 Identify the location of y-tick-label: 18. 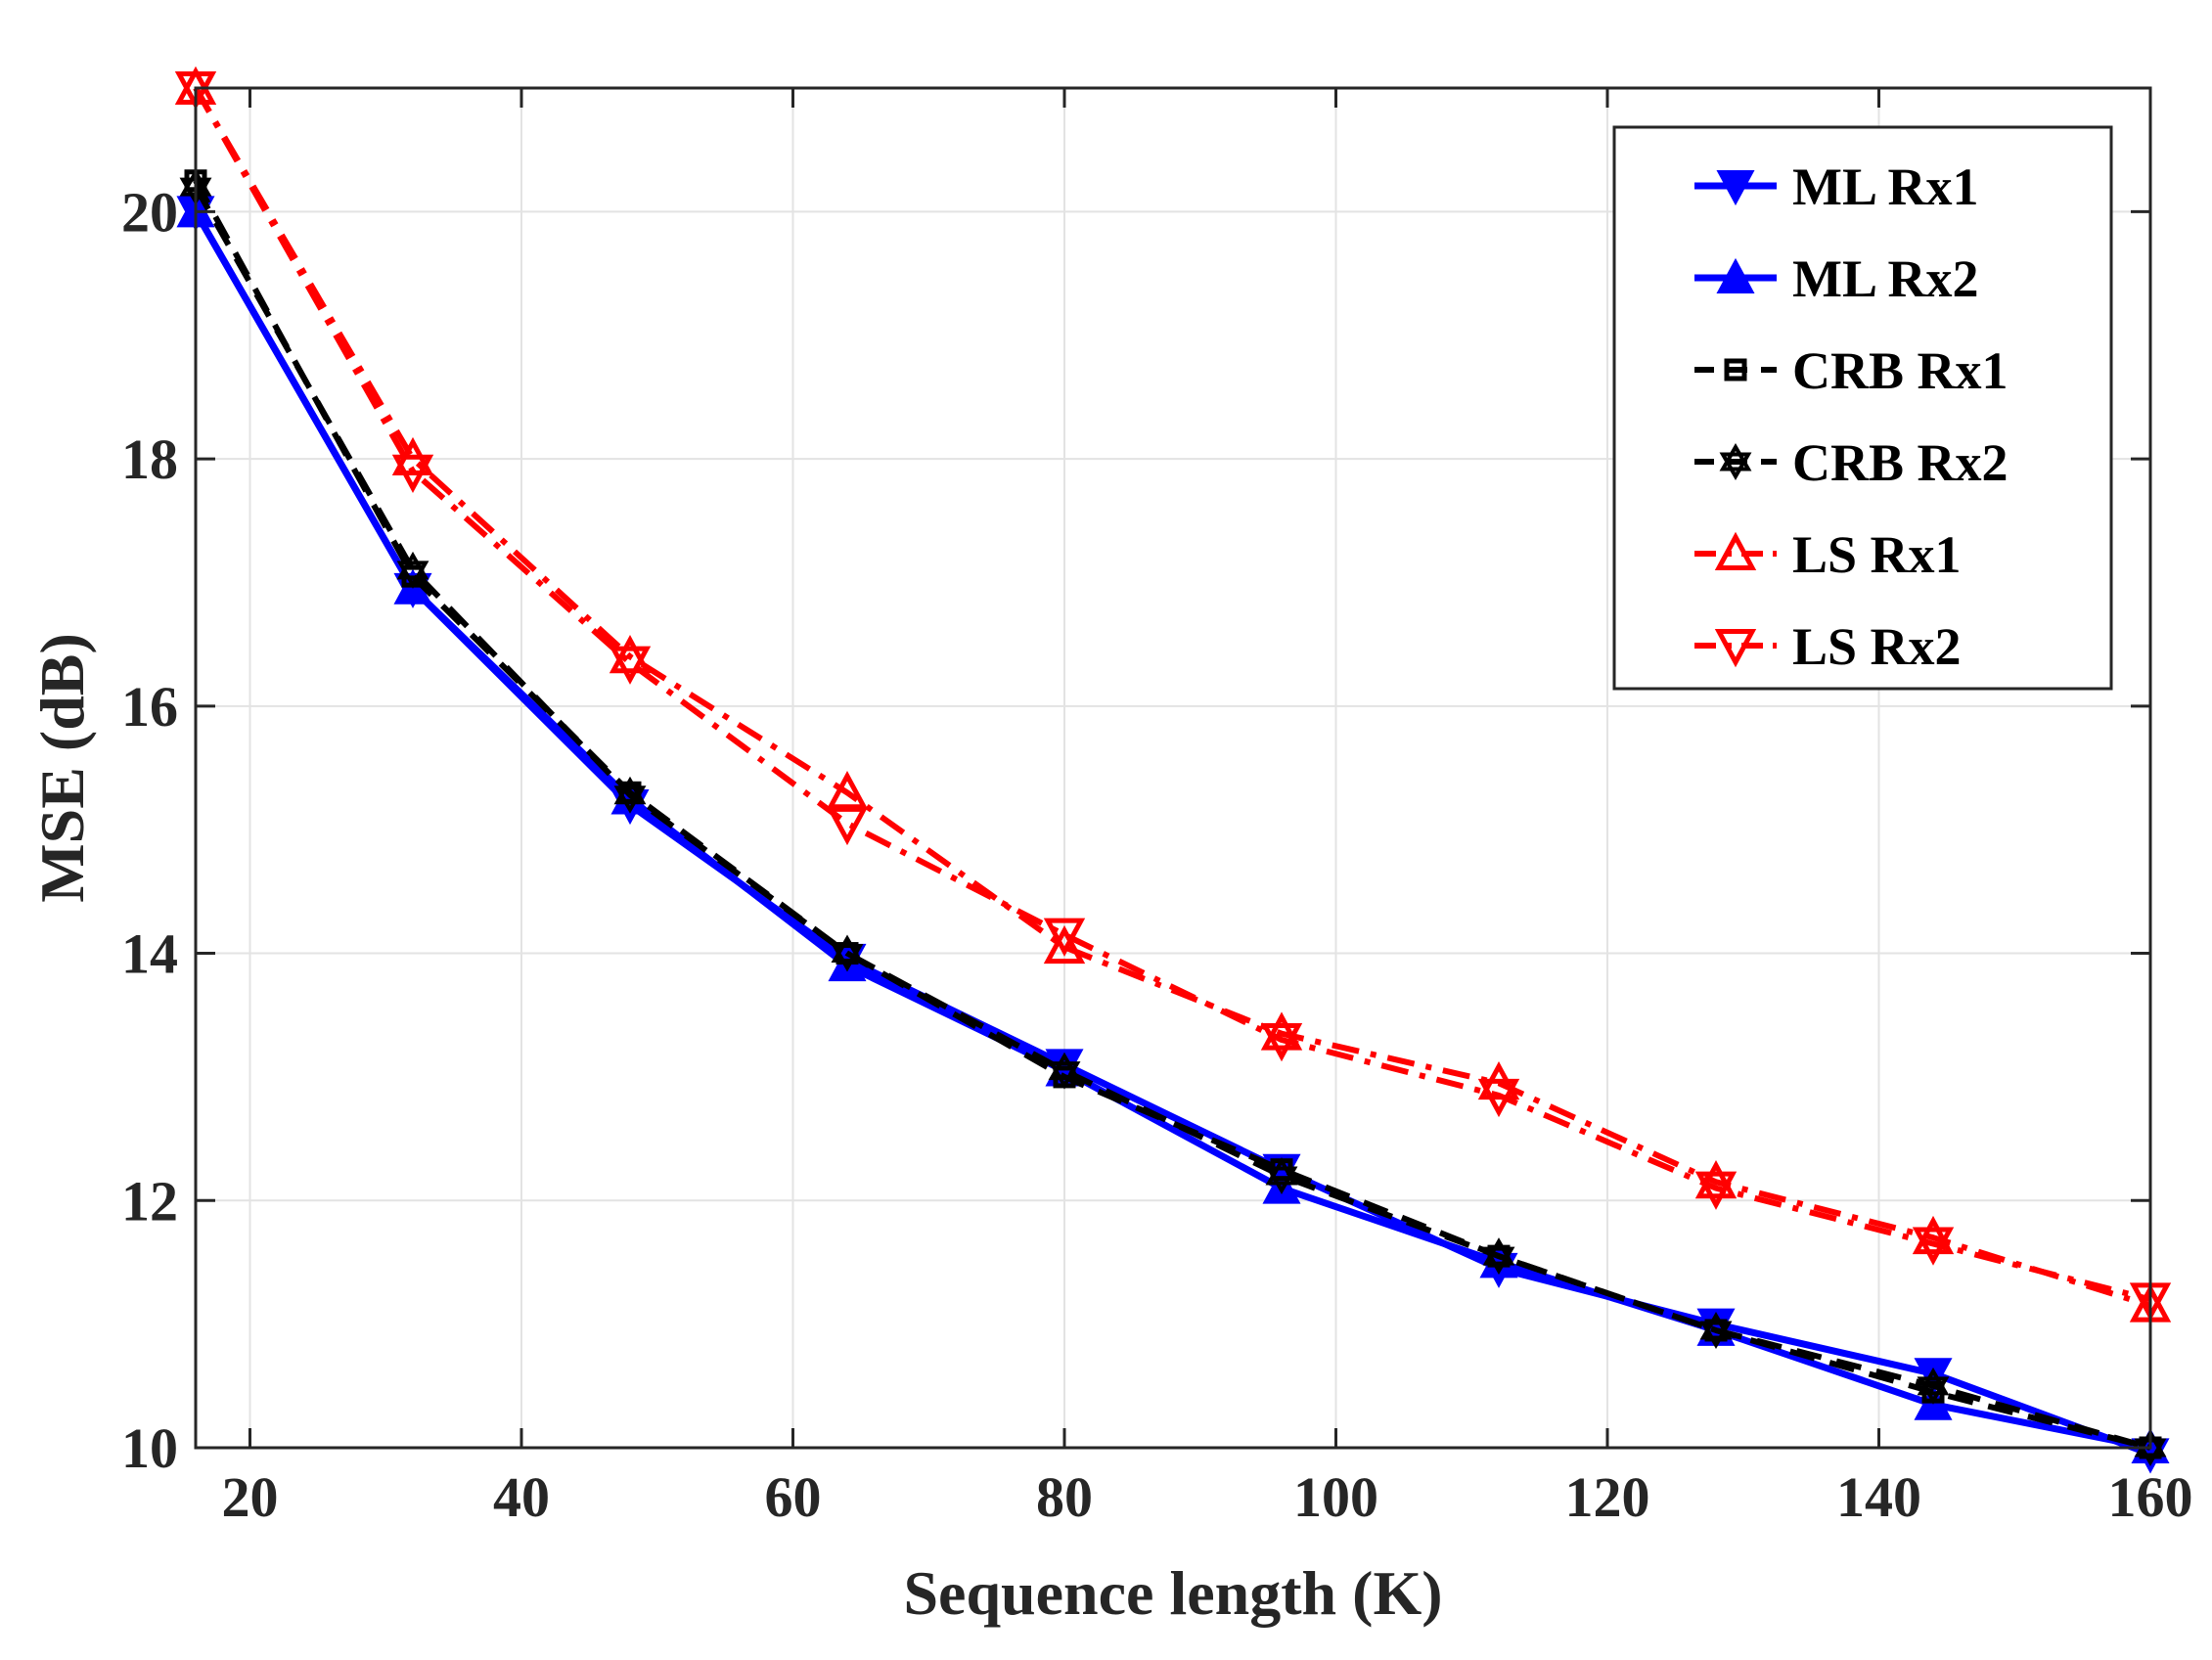
(149, 459).